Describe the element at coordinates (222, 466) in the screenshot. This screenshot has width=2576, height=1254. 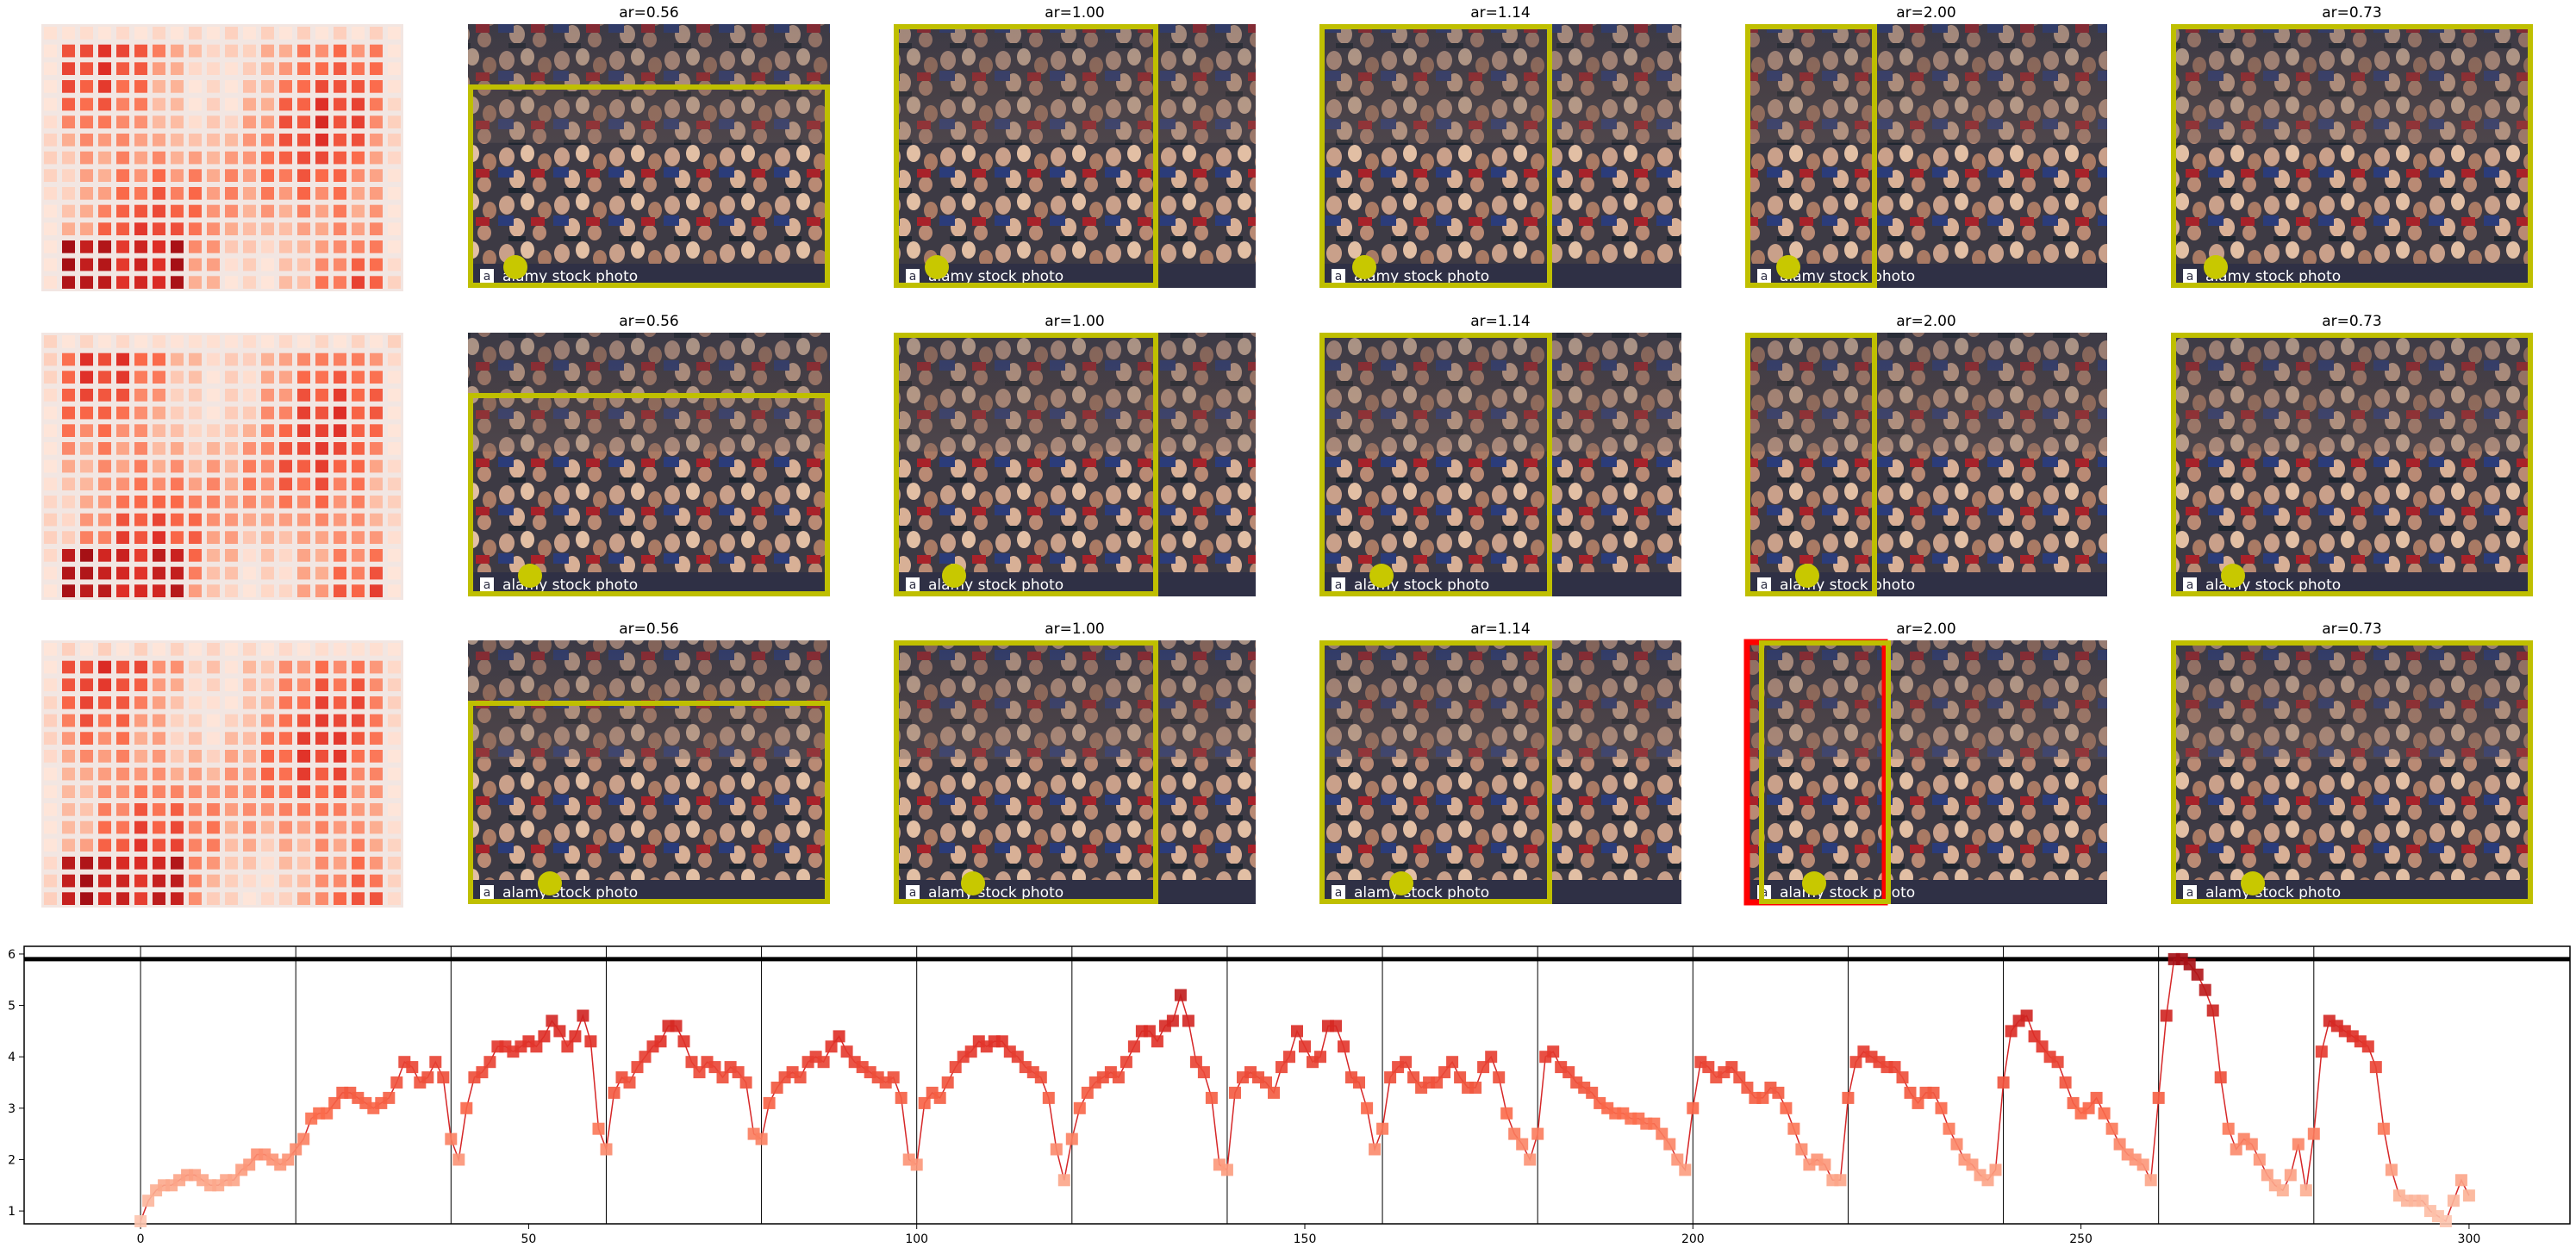
I see `attention-heatmaps` at that location.